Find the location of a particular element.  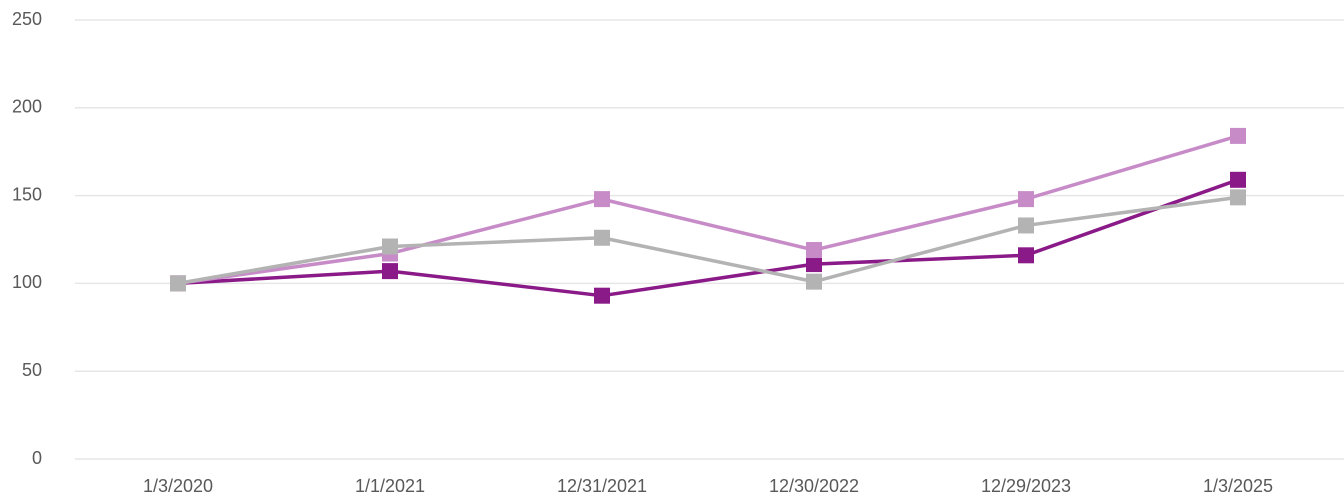

x-tick-label: 12/29/2023 is located at coordinates (1026, 486).